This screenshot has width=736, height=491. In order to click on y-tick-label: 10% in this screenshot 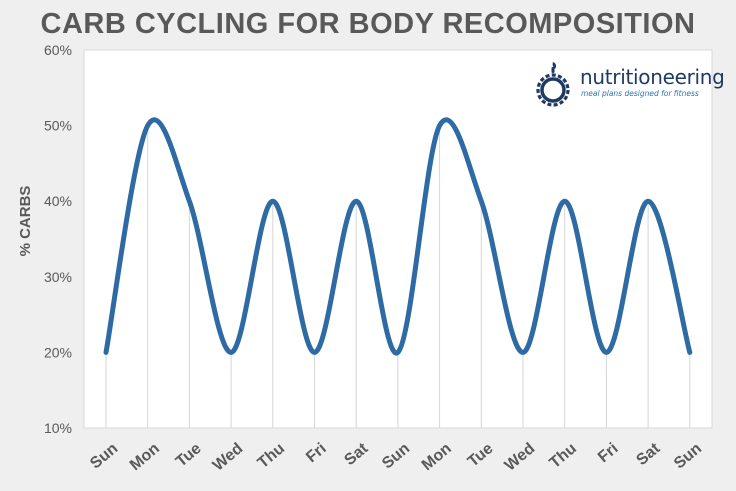, I will do `click(58, 428)`.